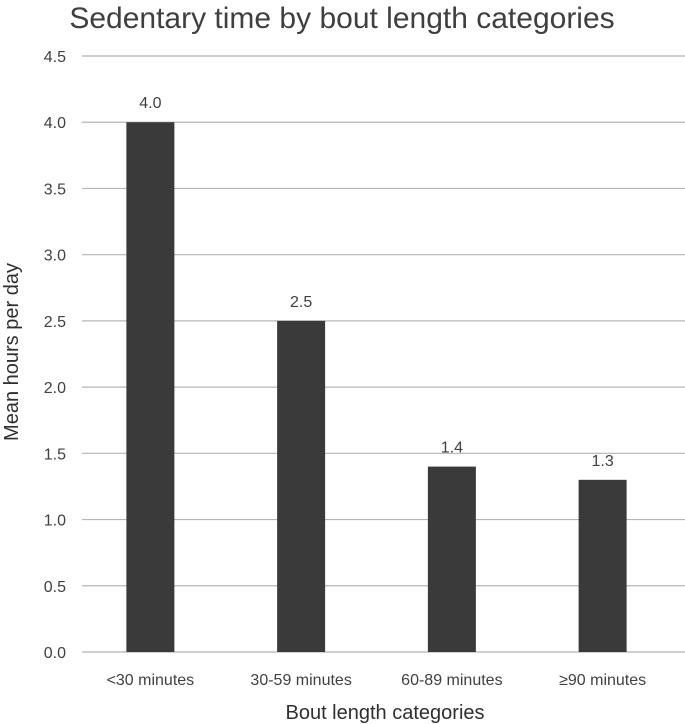 The image size is (685, 724). I want to click on bar-data-label: 4.0, so click(150, 103).